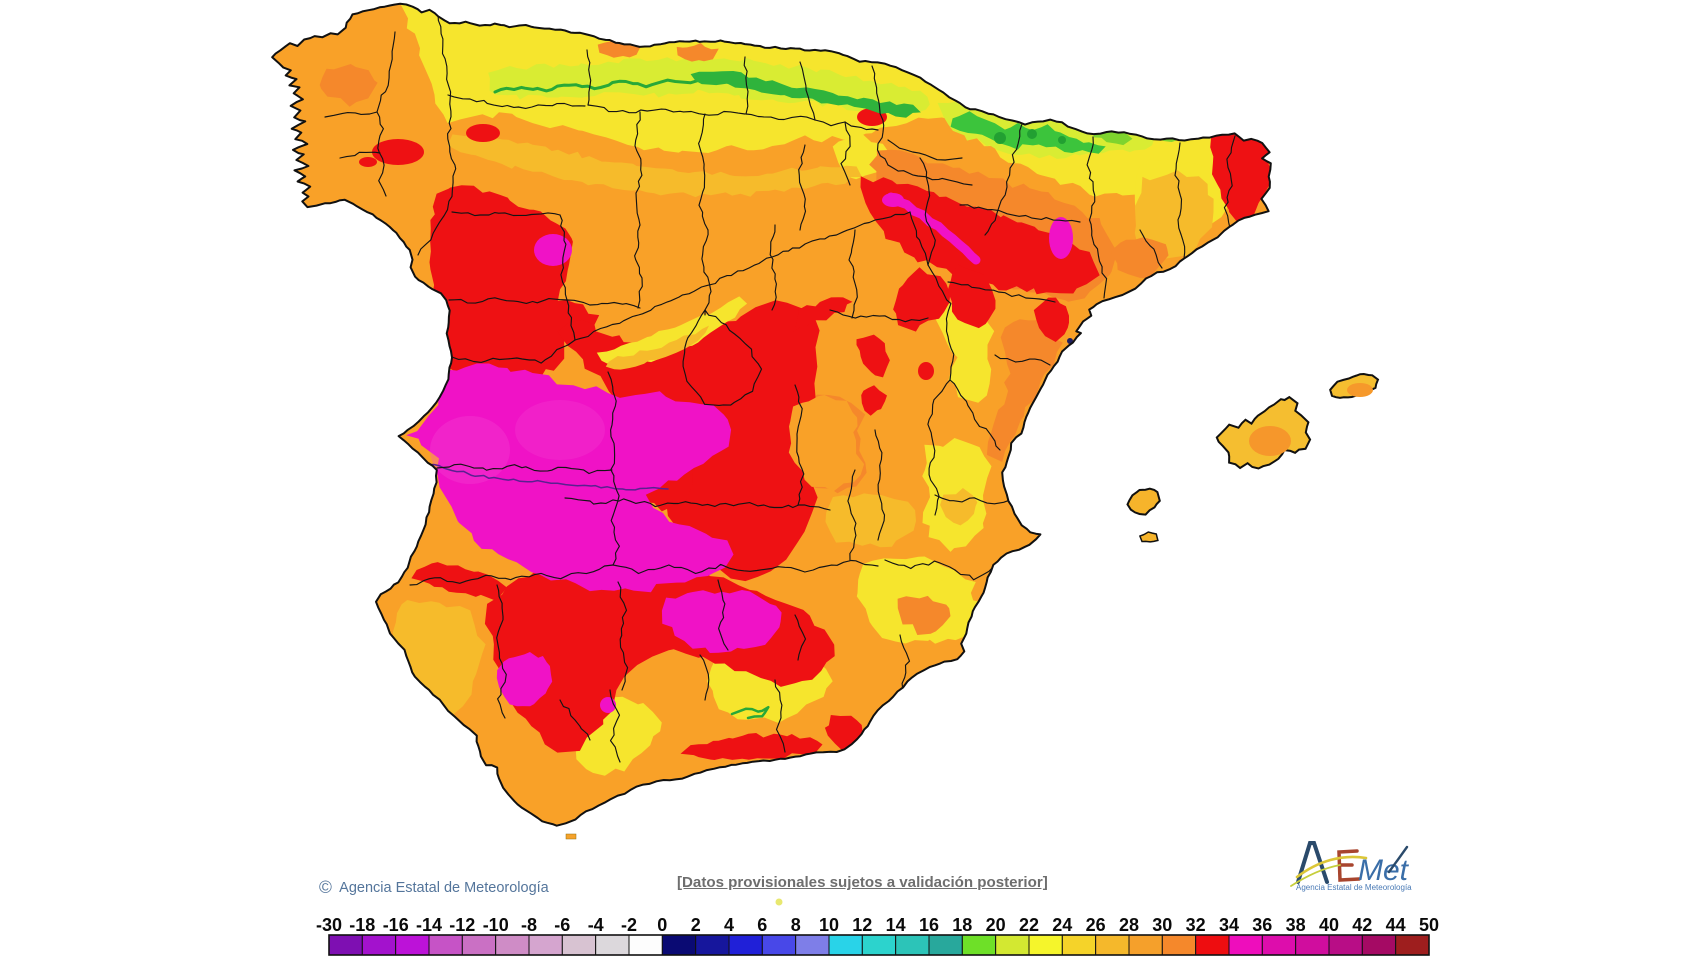  What do you see at coordinates (1296, 925) in the screenshot?
I see `svg-text: 38` at bounding box center [1296, 925].